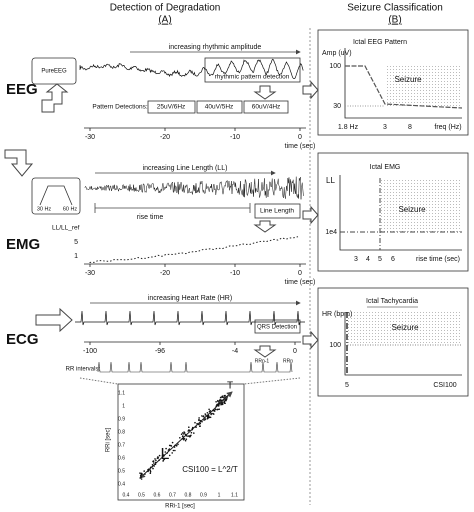  Describe the element at coordinates (194, 249) in the screenshot. I see `ll-ratio-curve` at that location.